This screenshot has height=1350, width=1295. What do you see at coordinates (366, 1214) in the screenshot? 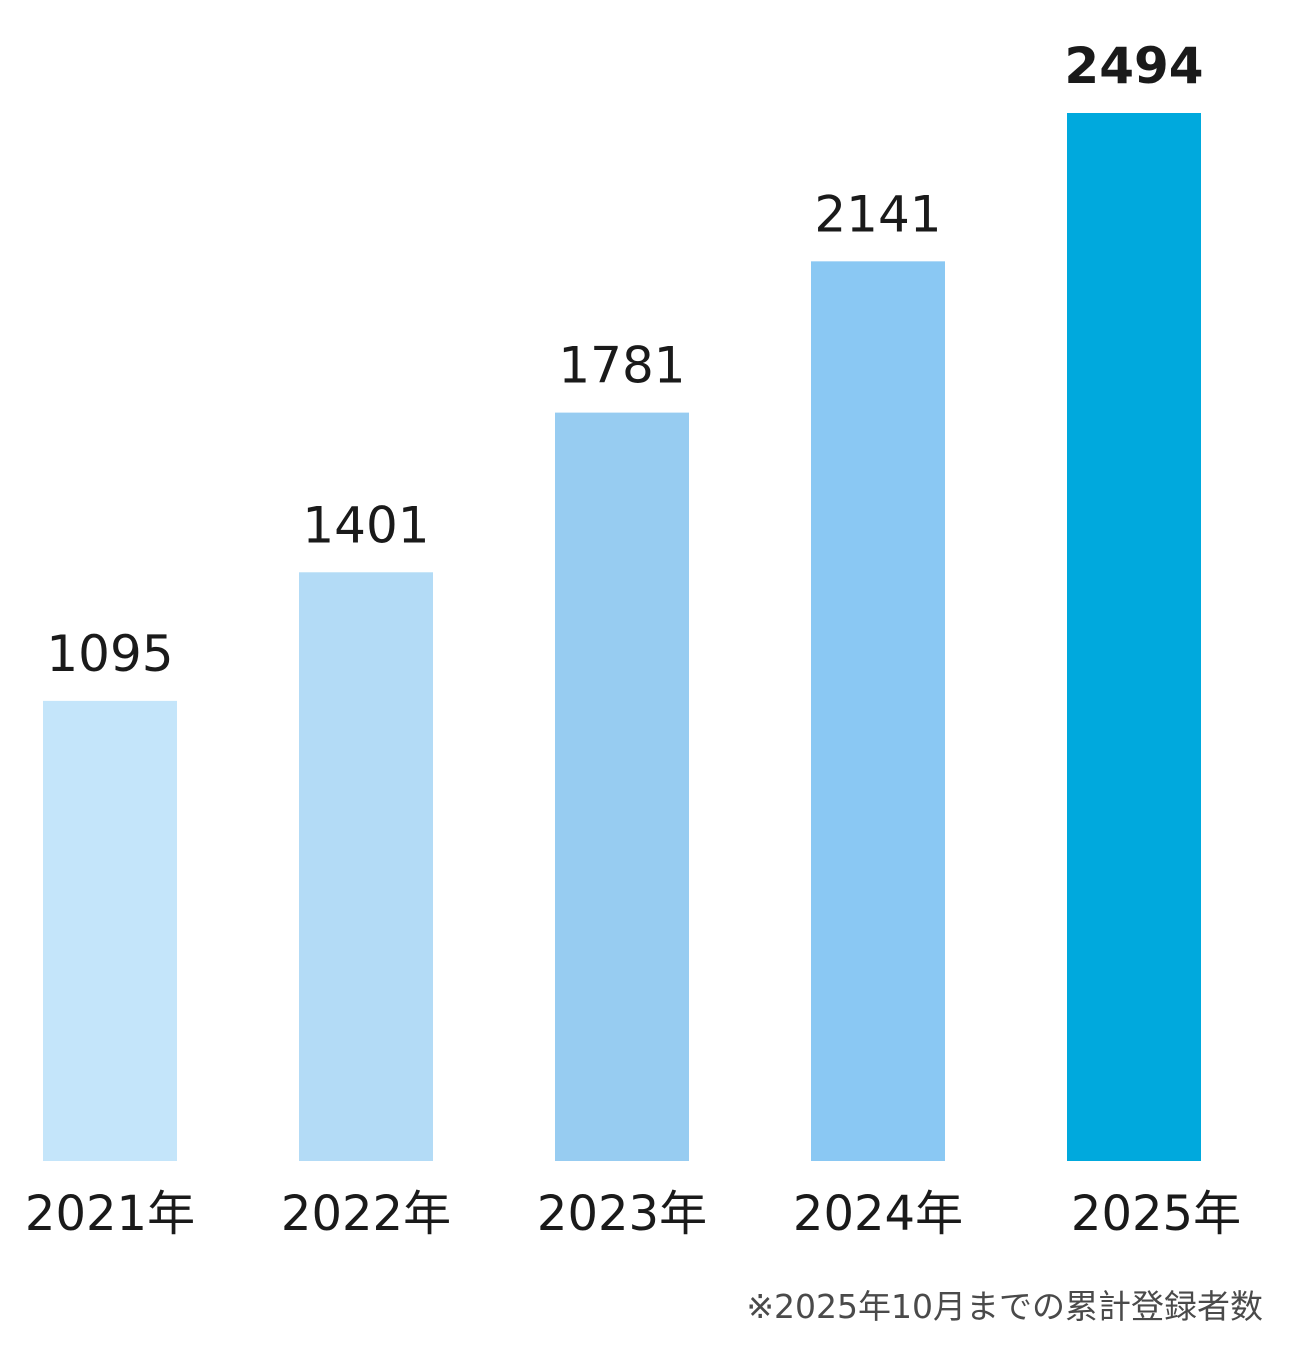
I see `category-label-1: 2022年` at bounding box center [366, 1214].